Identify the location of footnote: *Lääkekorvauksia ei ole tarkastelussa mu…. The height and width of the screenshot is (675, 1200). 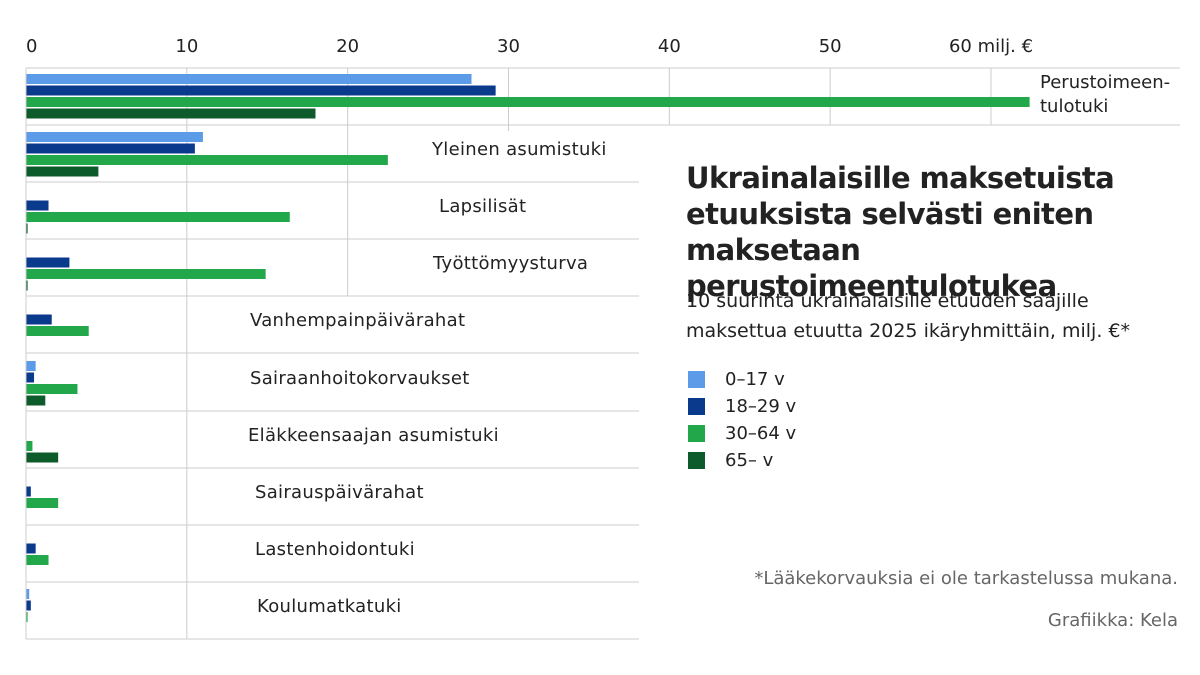
(966, 578).